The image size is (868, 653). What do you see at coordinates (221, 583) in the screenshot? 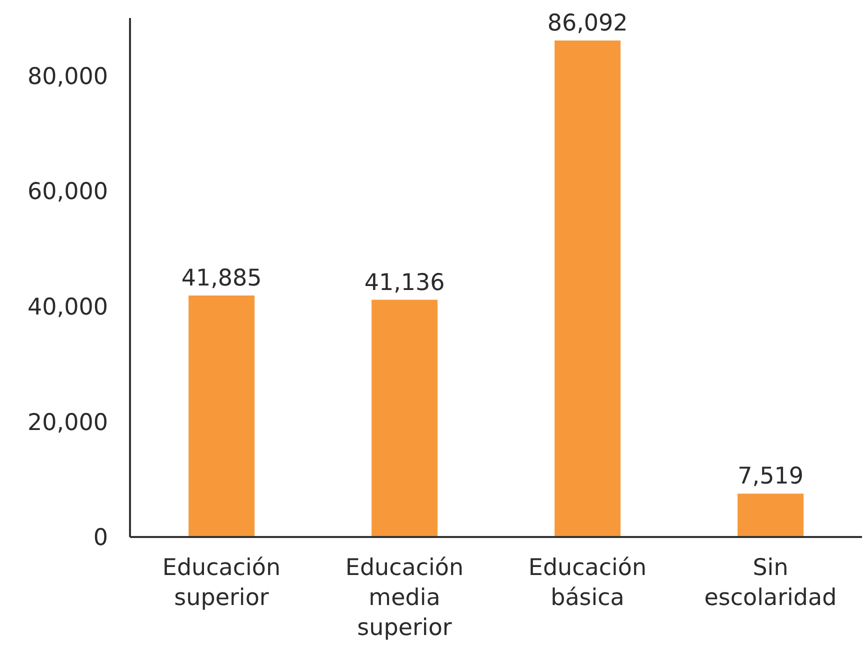
I see `x-tick-label: Educación superior` at bounding box center [221, 583].